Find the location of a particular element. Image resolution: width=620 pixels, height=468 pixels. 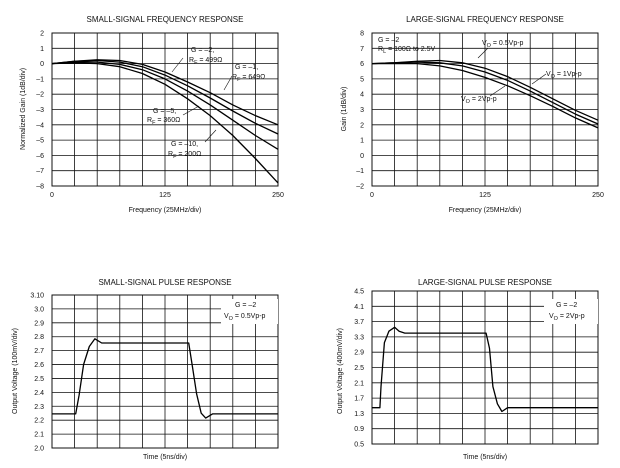

y-tick-label: 3.3 is located at coordinates (359, 337).